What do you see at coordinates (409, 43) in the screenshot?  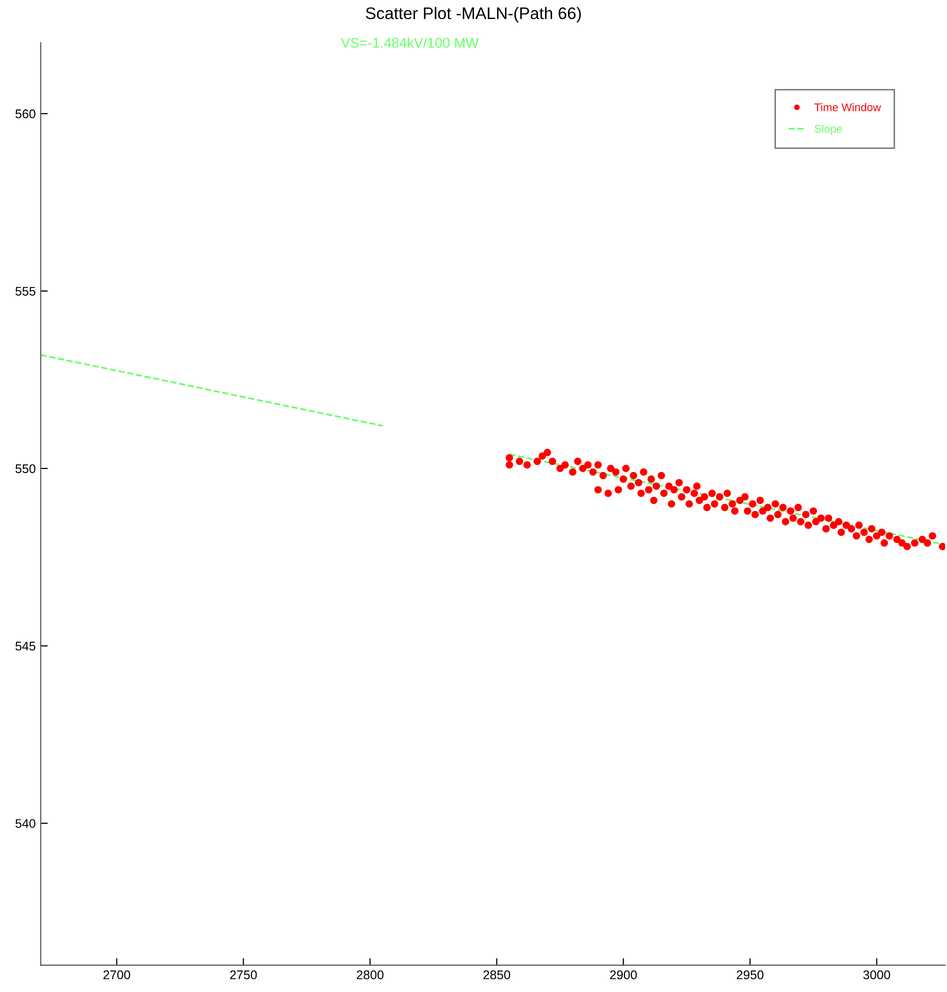 I see `annotation: VS=-1.484kV/100 MW` at bounding box center [409, 43].